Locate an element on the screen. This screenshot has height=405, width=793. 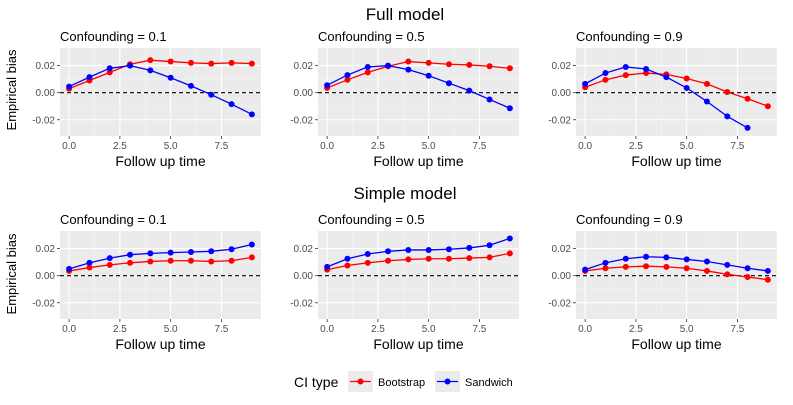
panel-simple-2-x-tick-label: 5.0 is located at coordinates (429, 329).